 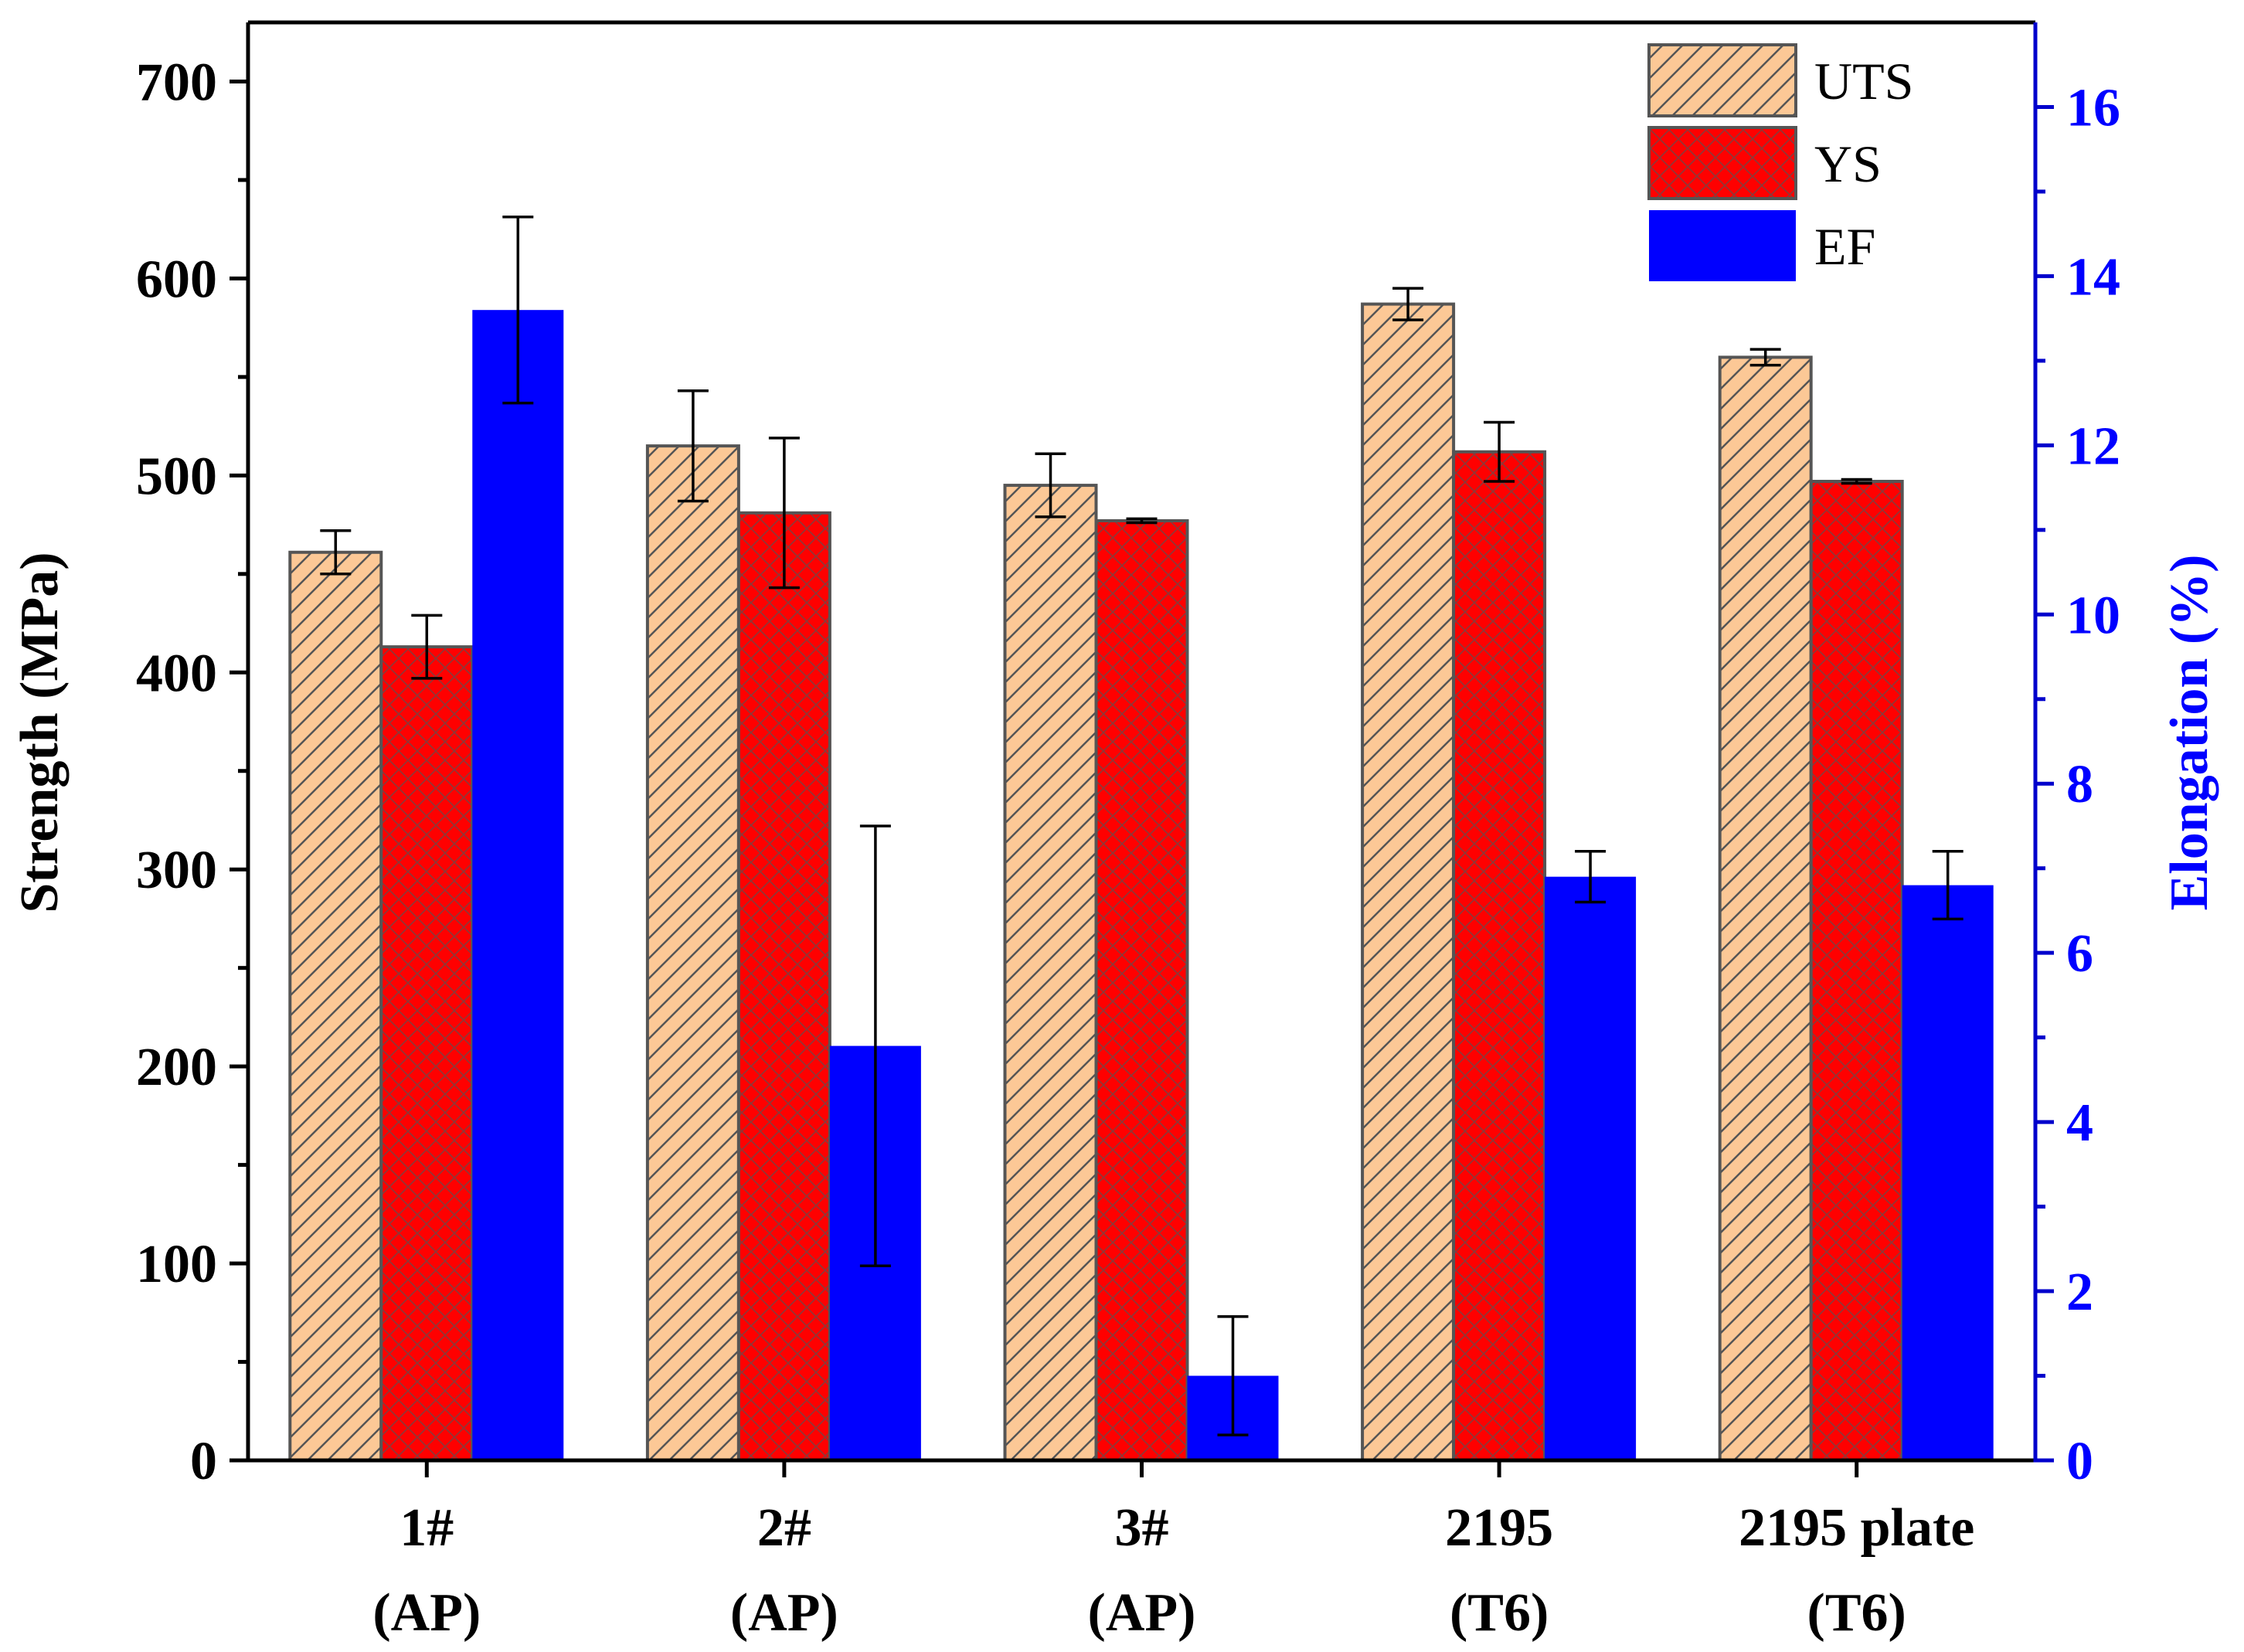 I want to click on y2-tick-label-1: 2, so click(x=2079, y=1293).